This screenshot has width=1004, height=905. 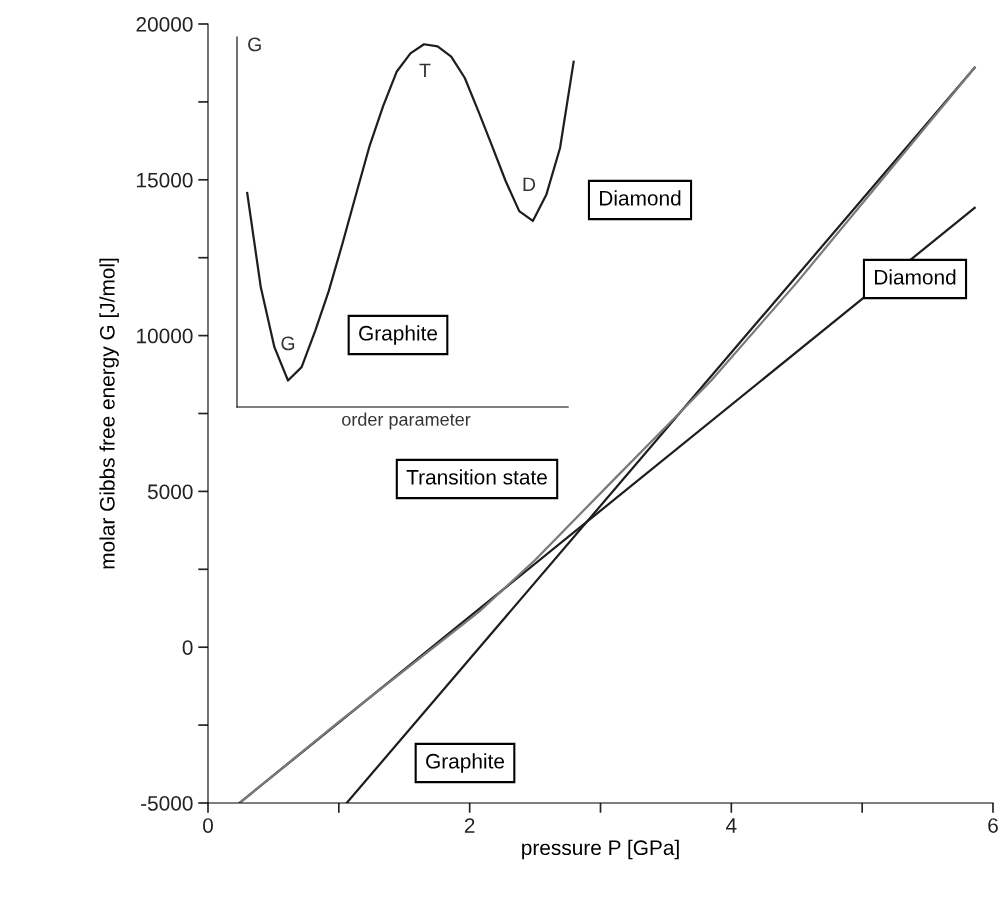 I want to click on x-axis-title: order parameter, so click(x=406, y=421).